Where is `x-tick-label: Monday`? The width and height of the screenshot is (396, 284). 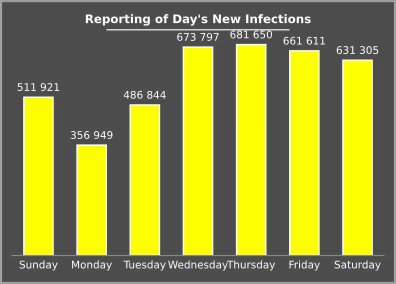 x-tick-label: Monday is located at coordinates (92, 265).